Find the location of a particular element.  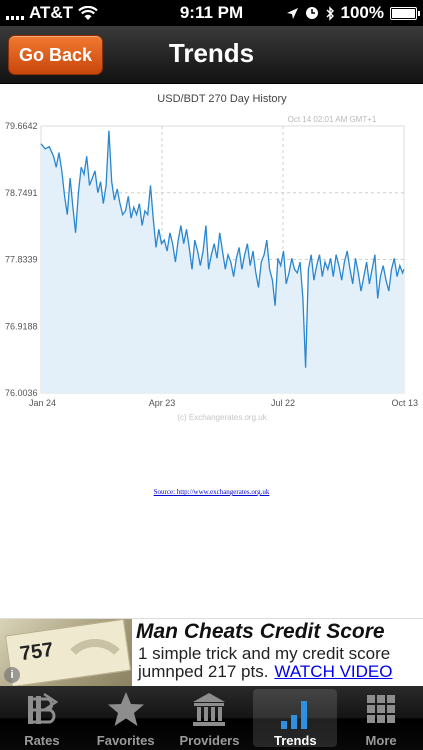

bluetooth-icon is located at coordinates (330, 13).